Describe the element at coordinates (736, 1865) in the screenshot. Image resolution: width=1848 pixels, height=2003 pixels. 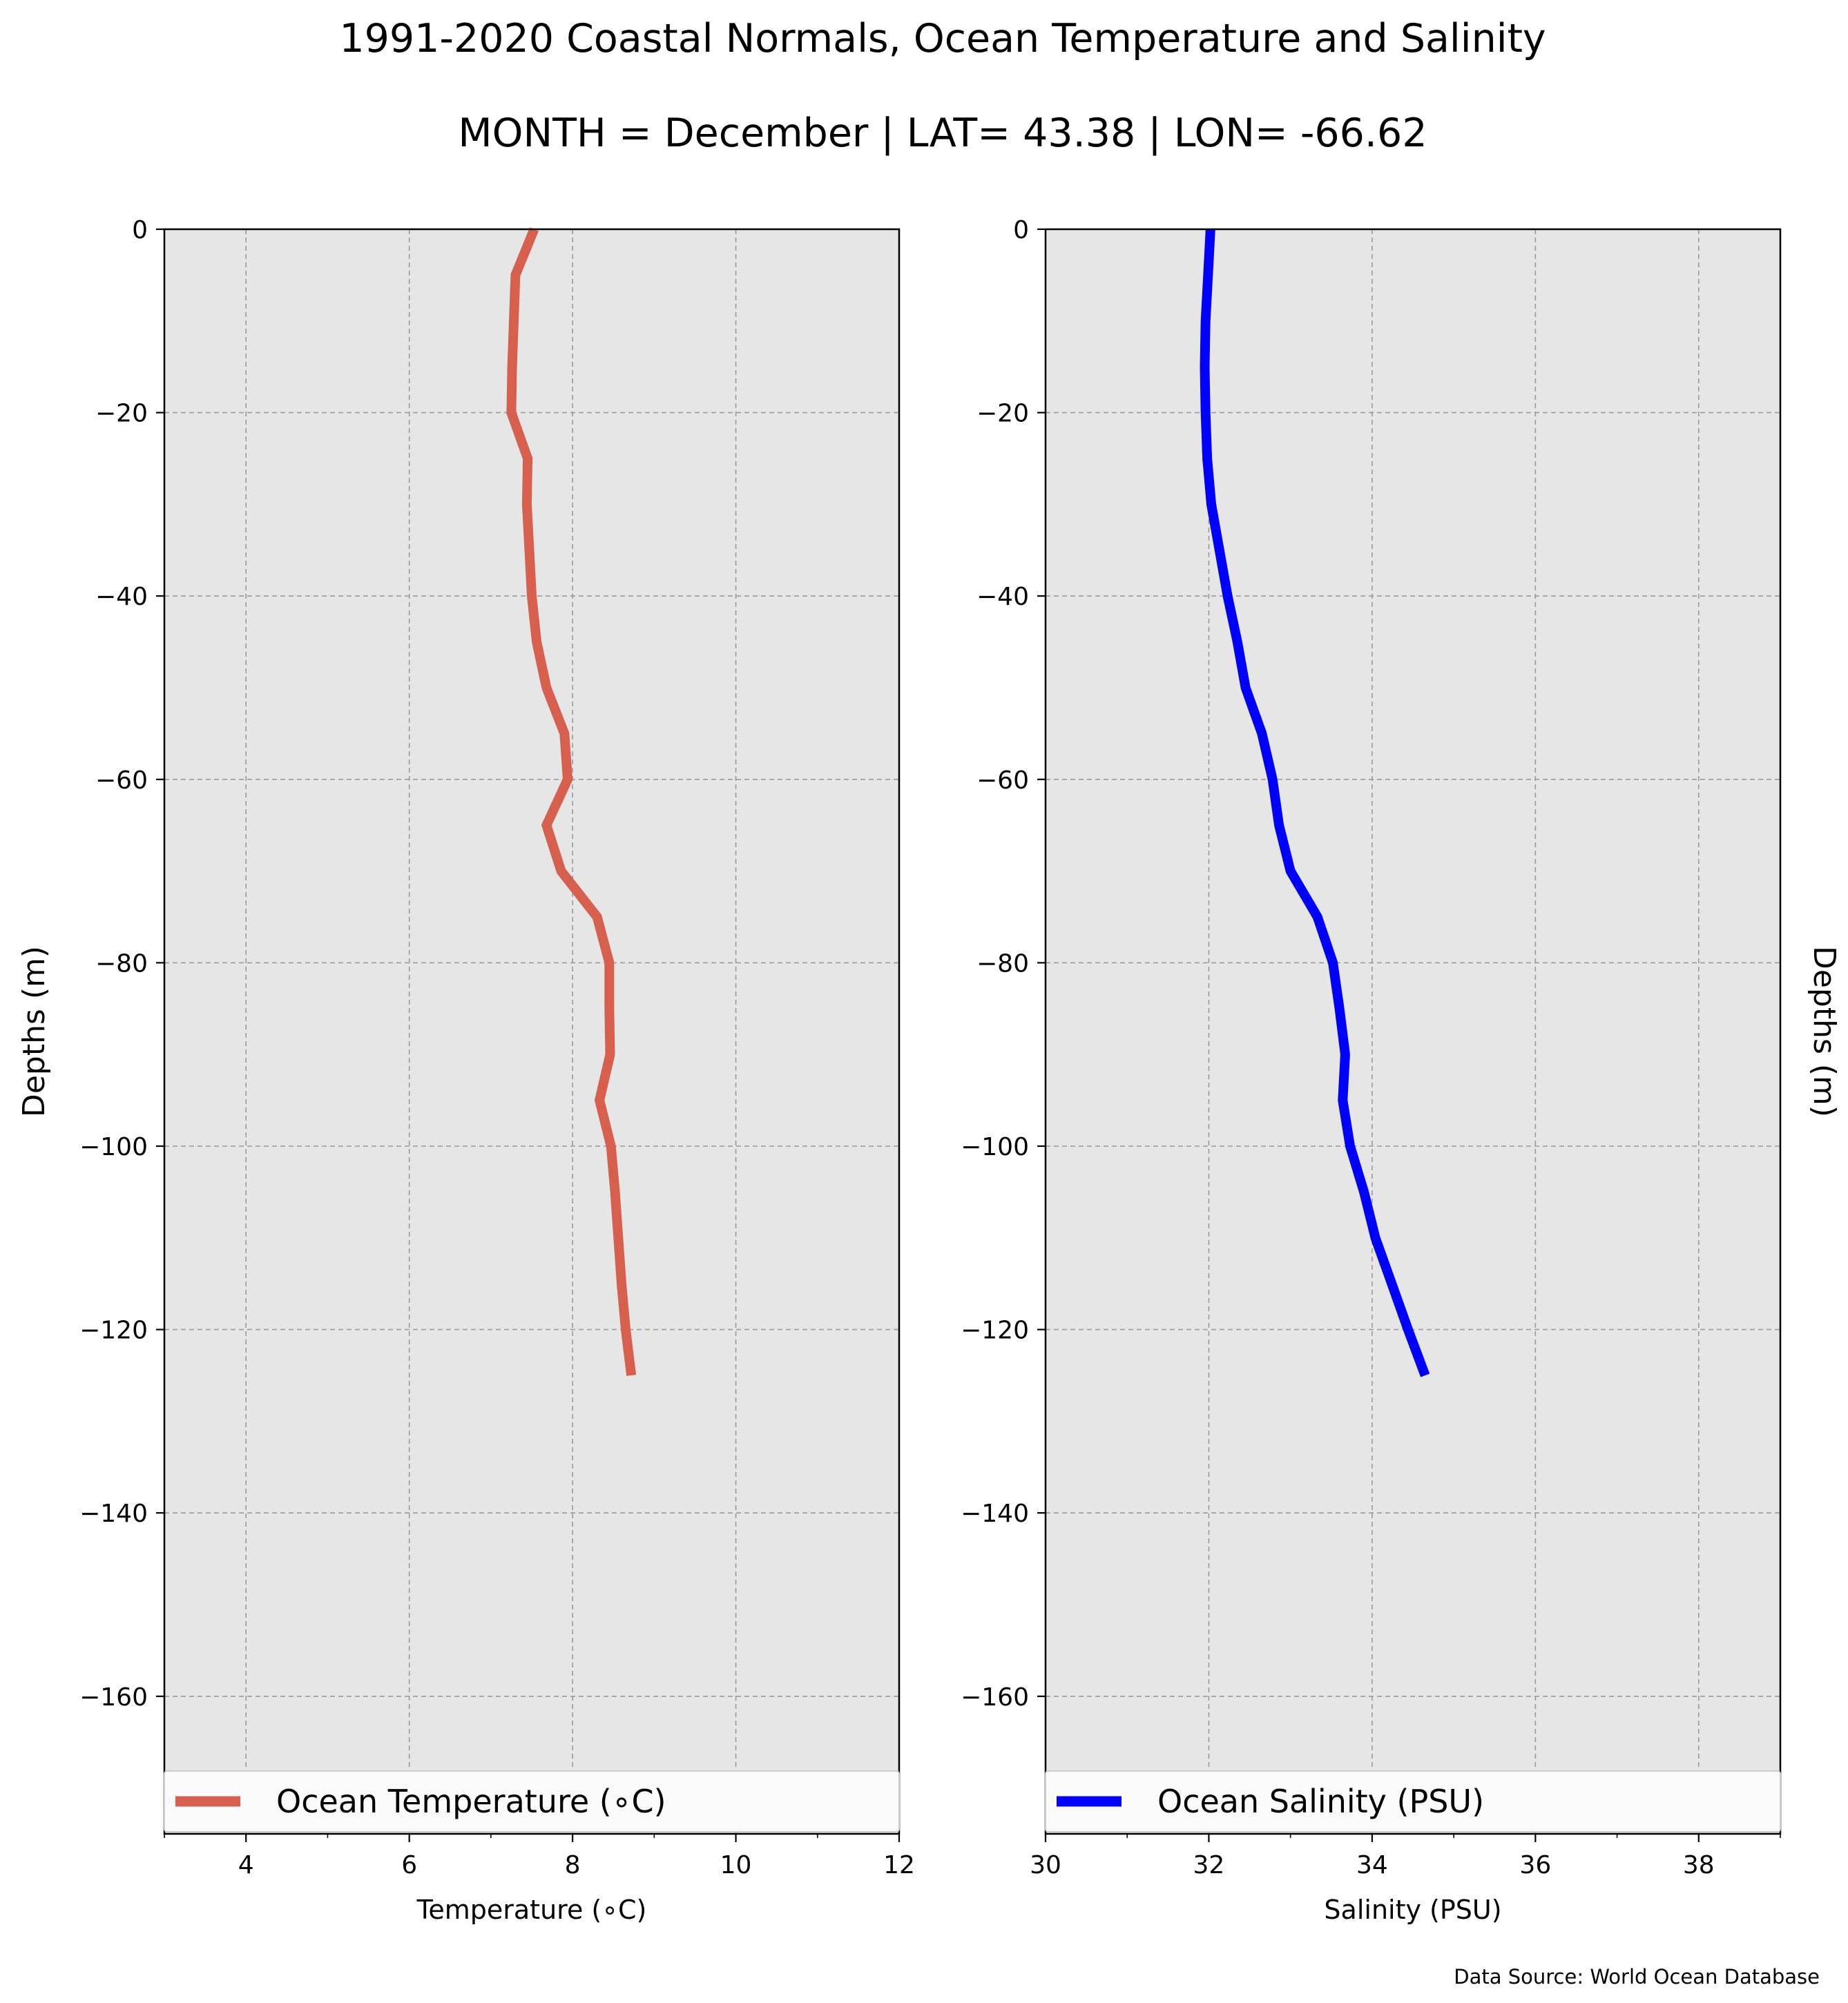
I see `x-tick-label: 10` at that location.